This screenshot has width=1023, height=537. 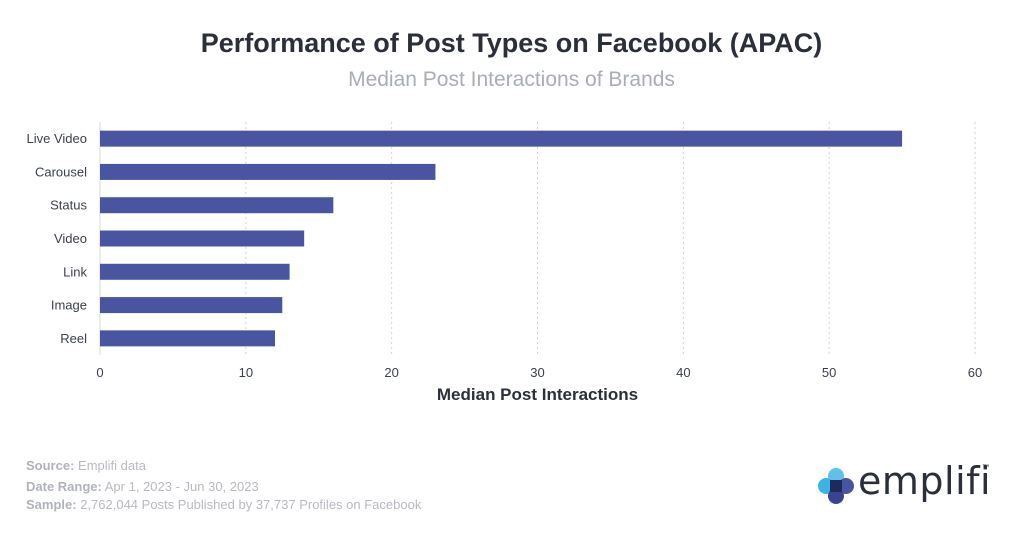 What do you see at coordinates (195, 271) in the screenshot?
I see `bar-link` at bounding box center [195, 271].